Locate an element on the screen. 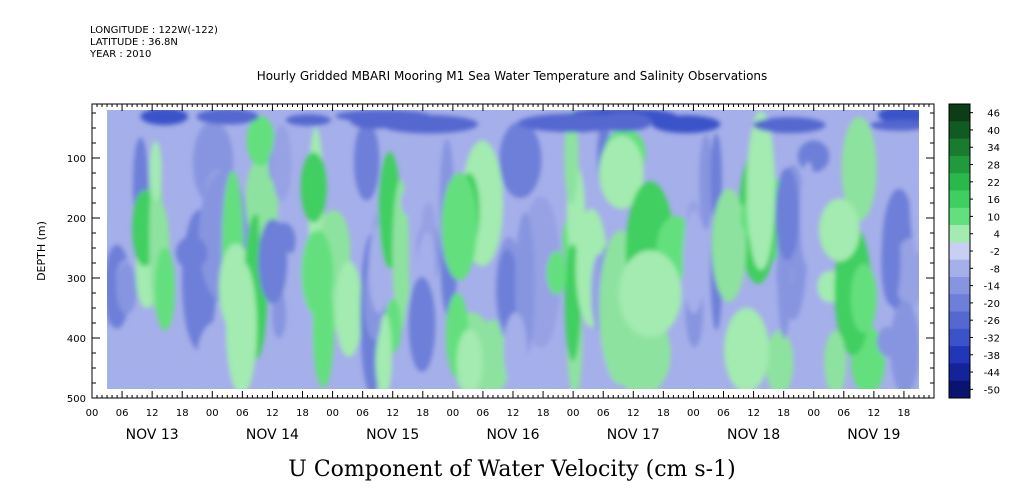 Image resolution: width=1009 pixels, height=504 pixels. colorbar: 46 40 34 28 22 16 10 4 -2 -8 -14 -20 -26 -32 -38 -44 -50 is located at coordinates (974, 251).